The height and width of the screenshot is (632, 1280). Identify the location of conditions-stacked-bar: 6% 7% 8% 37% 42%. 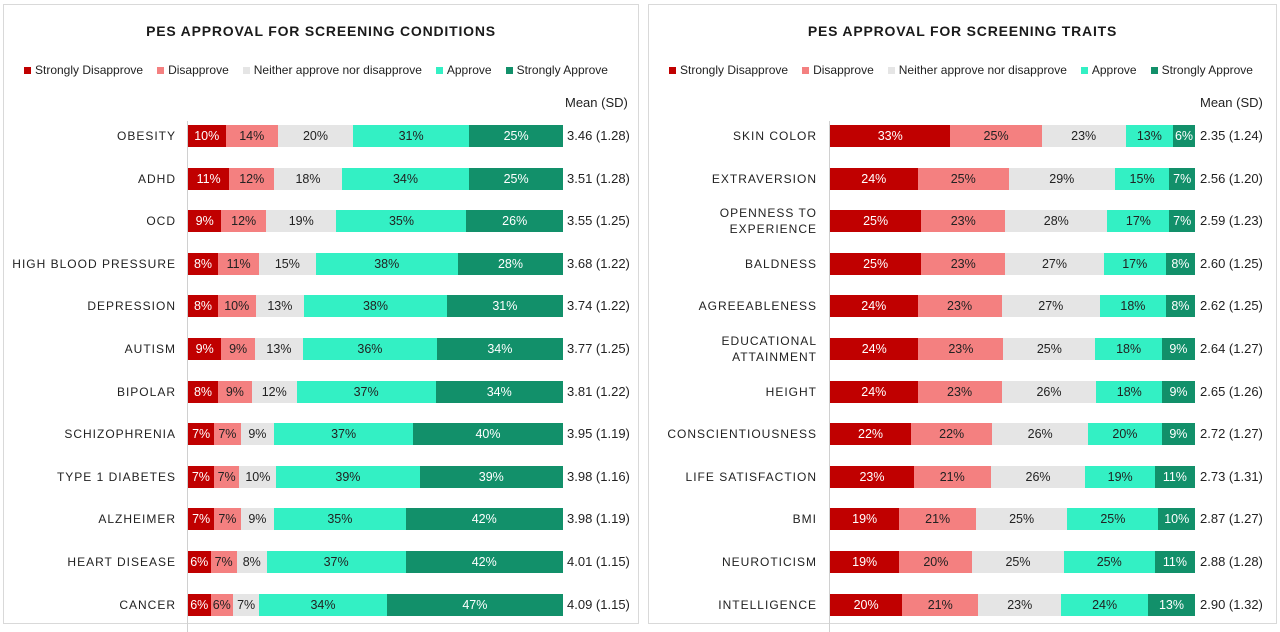
(375, 562).